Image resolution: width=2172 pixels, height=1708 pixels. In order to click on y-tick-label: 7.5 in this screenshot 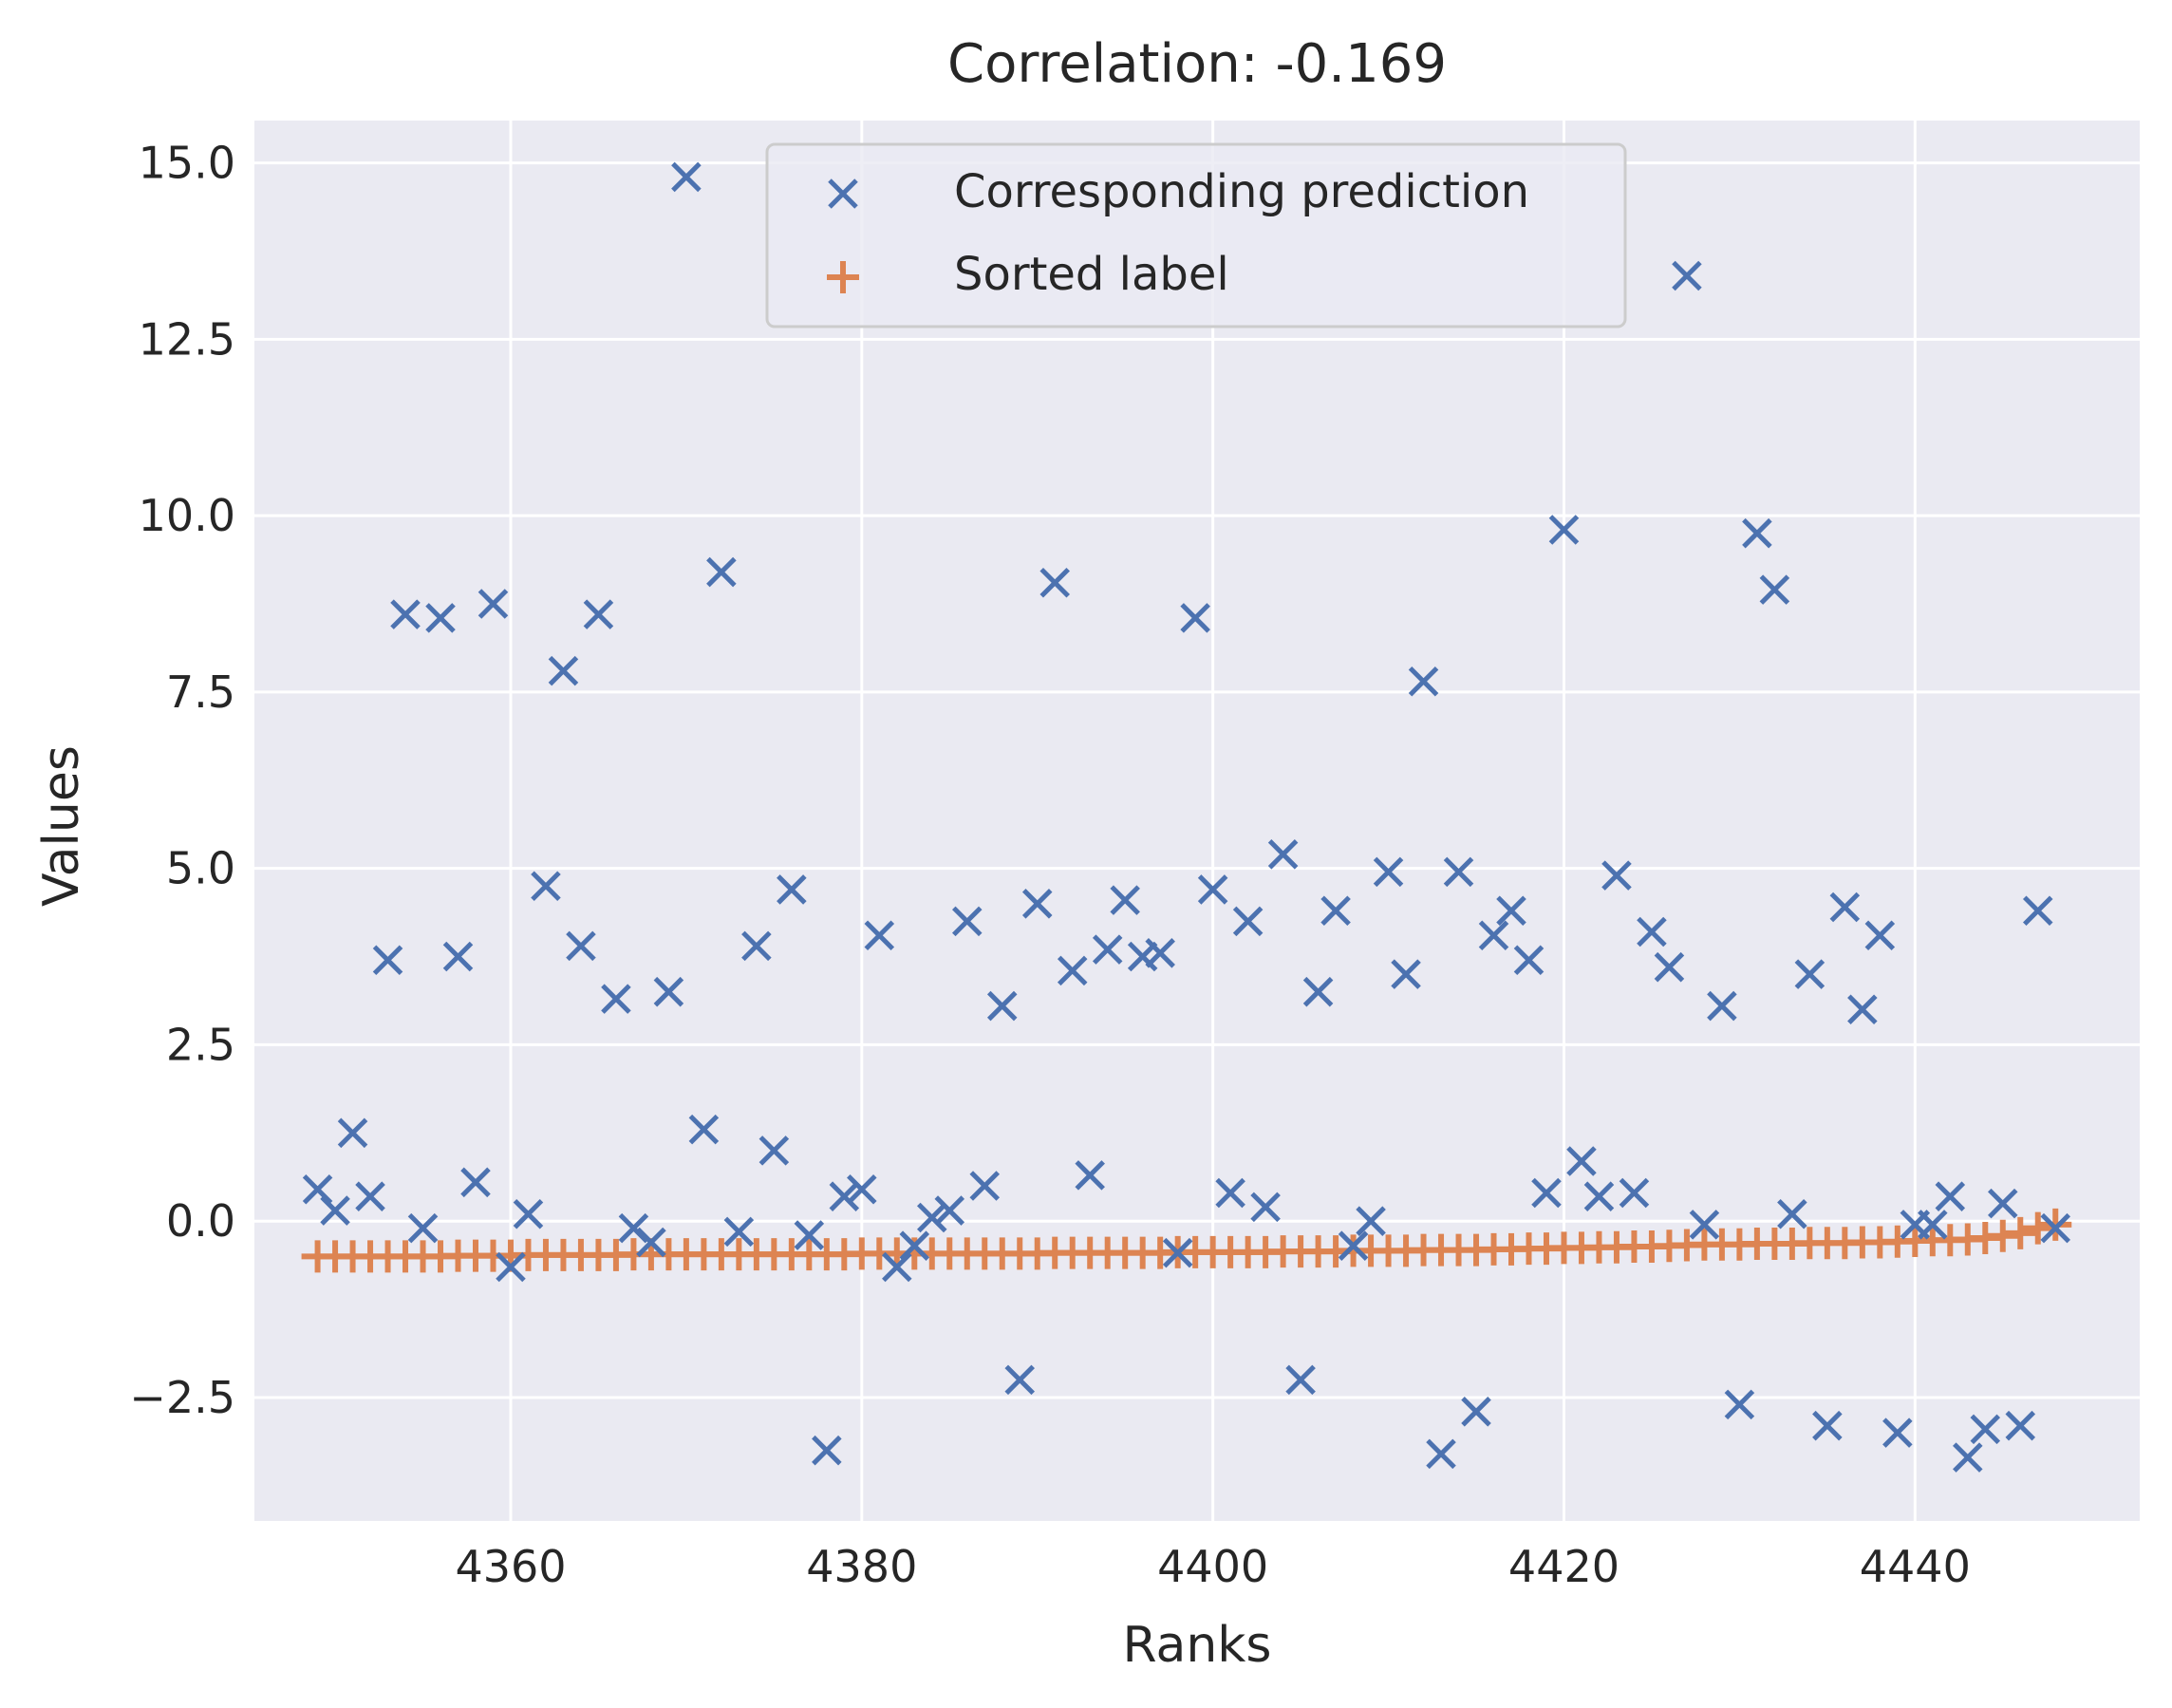, I will do `click(200, 692)`.